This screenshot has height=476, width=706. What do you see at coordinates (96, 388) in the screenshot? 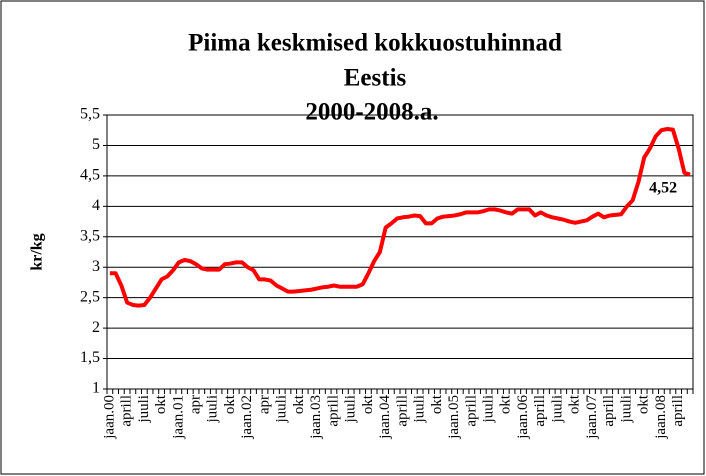
I see `y-tick-label: 1` at bounding box center [96, 388].